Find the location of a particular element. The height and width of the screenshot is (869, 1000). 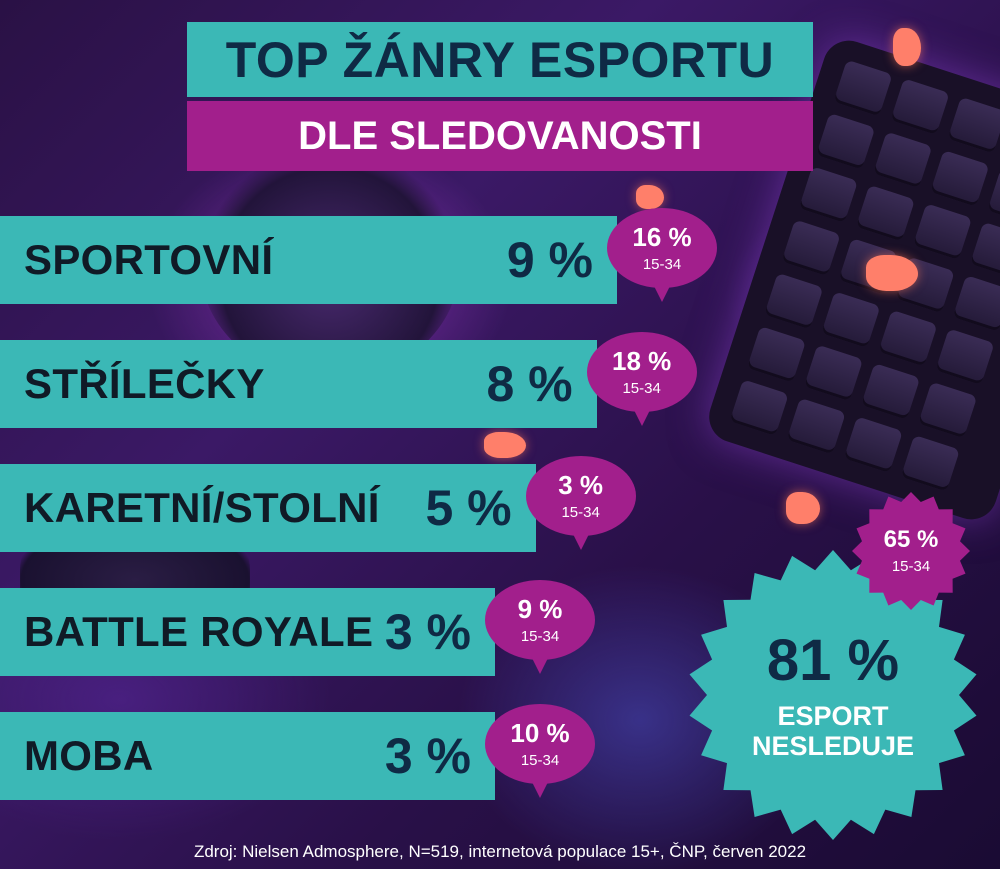

youth-starburst-shape is located at coordinates (911, 551).